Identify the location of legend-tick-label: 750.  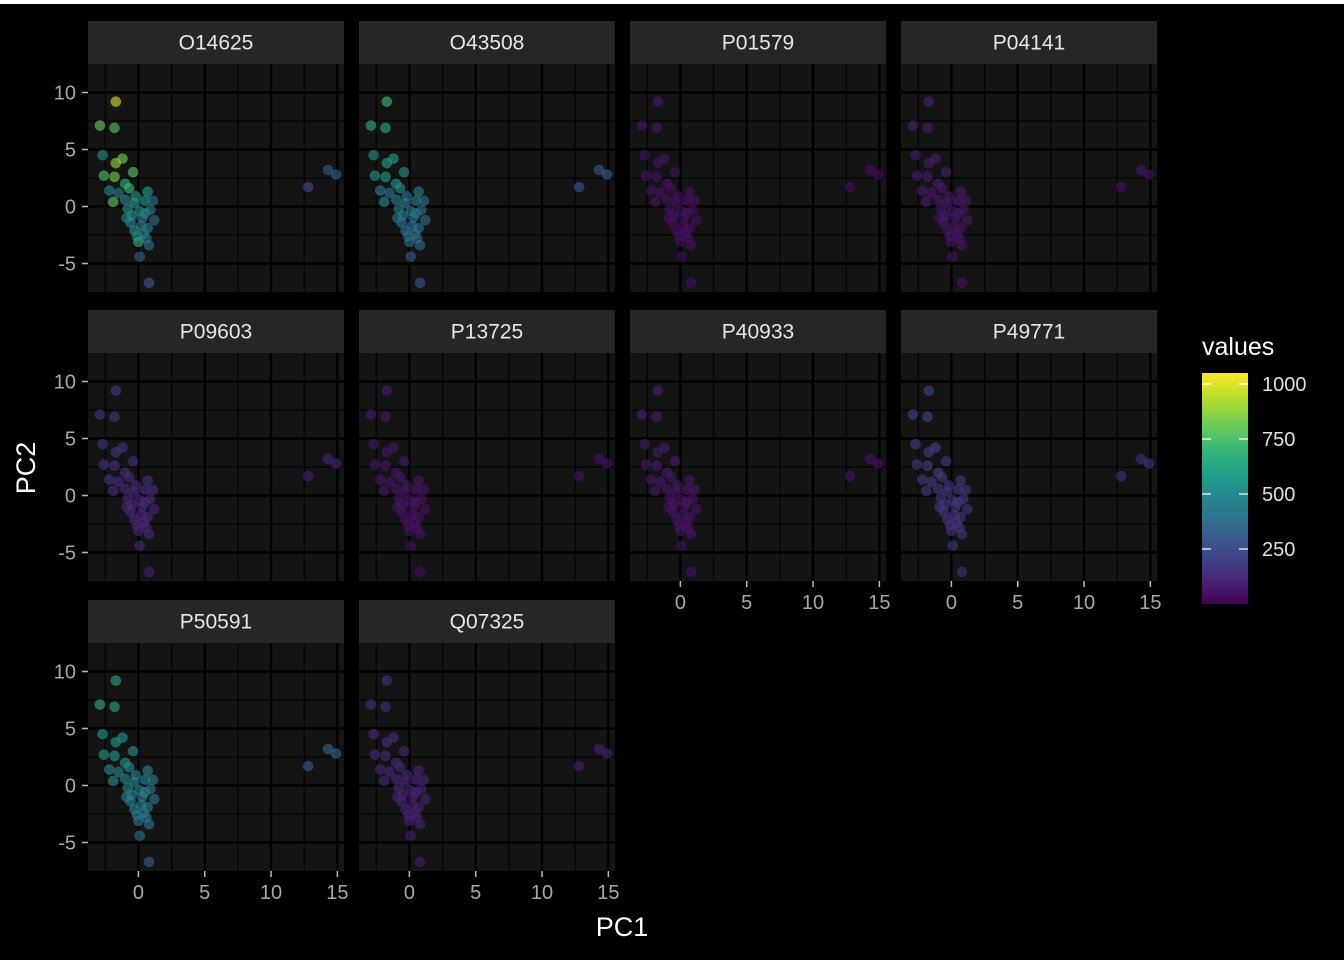
(1278, 440).